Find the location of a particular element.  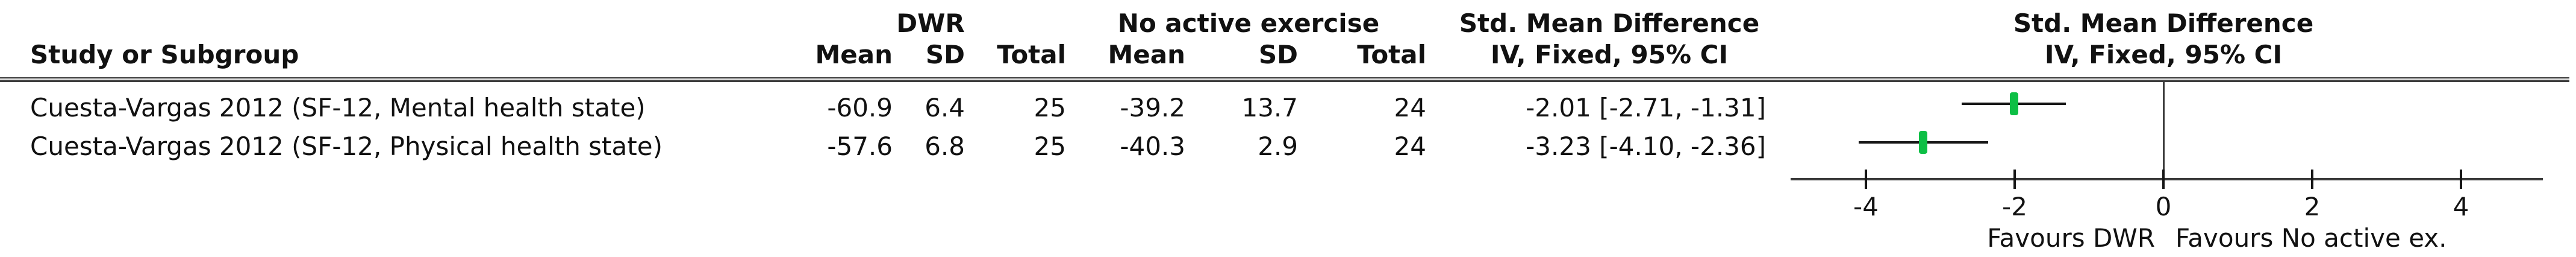

group2-header: No active exercise is located at coordinates (1248, 23).